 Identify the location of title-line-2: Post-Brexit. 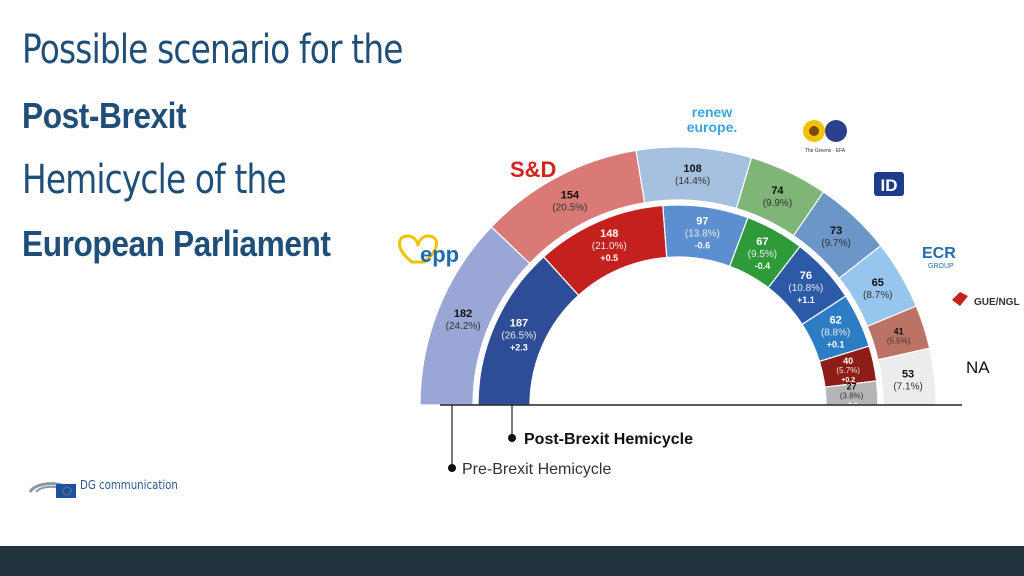
(104, 115).